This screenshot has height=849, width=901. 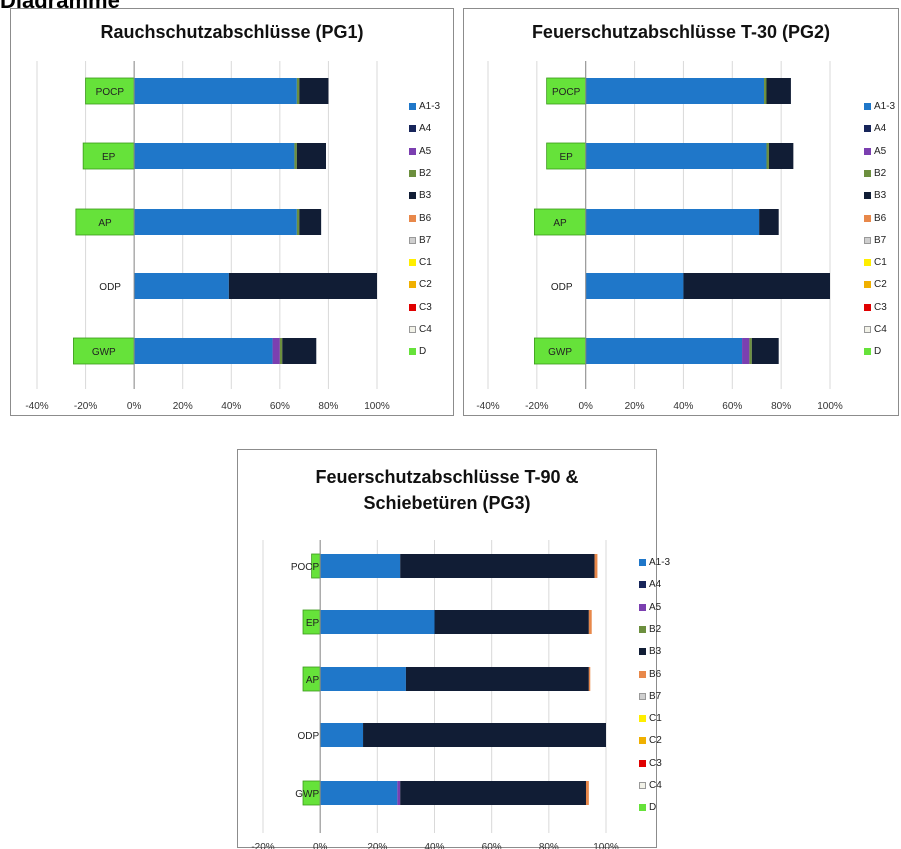 What do you see at coordinates (232, 32) in the screenshot?
I see `chart-title-line: Rauchschutzabschlüsse (PG1)` at bounding box center [232, 32].